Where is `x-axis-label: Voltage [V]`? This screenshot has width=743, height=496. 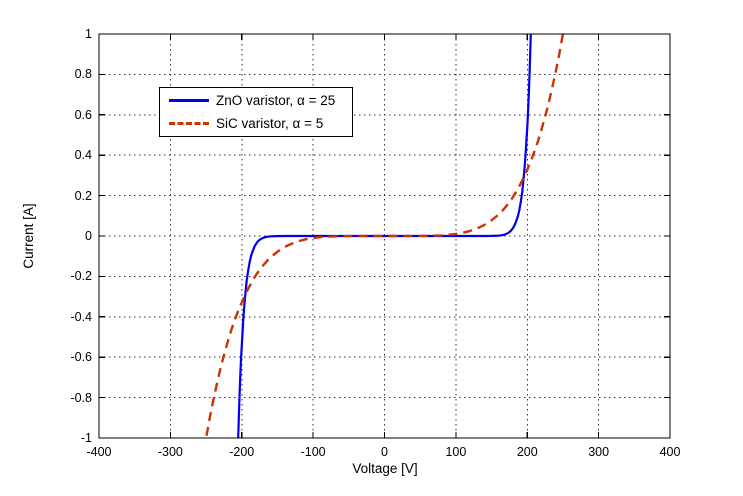 x-axis-label: Voltage [V] is located at coordinates (385, 468).